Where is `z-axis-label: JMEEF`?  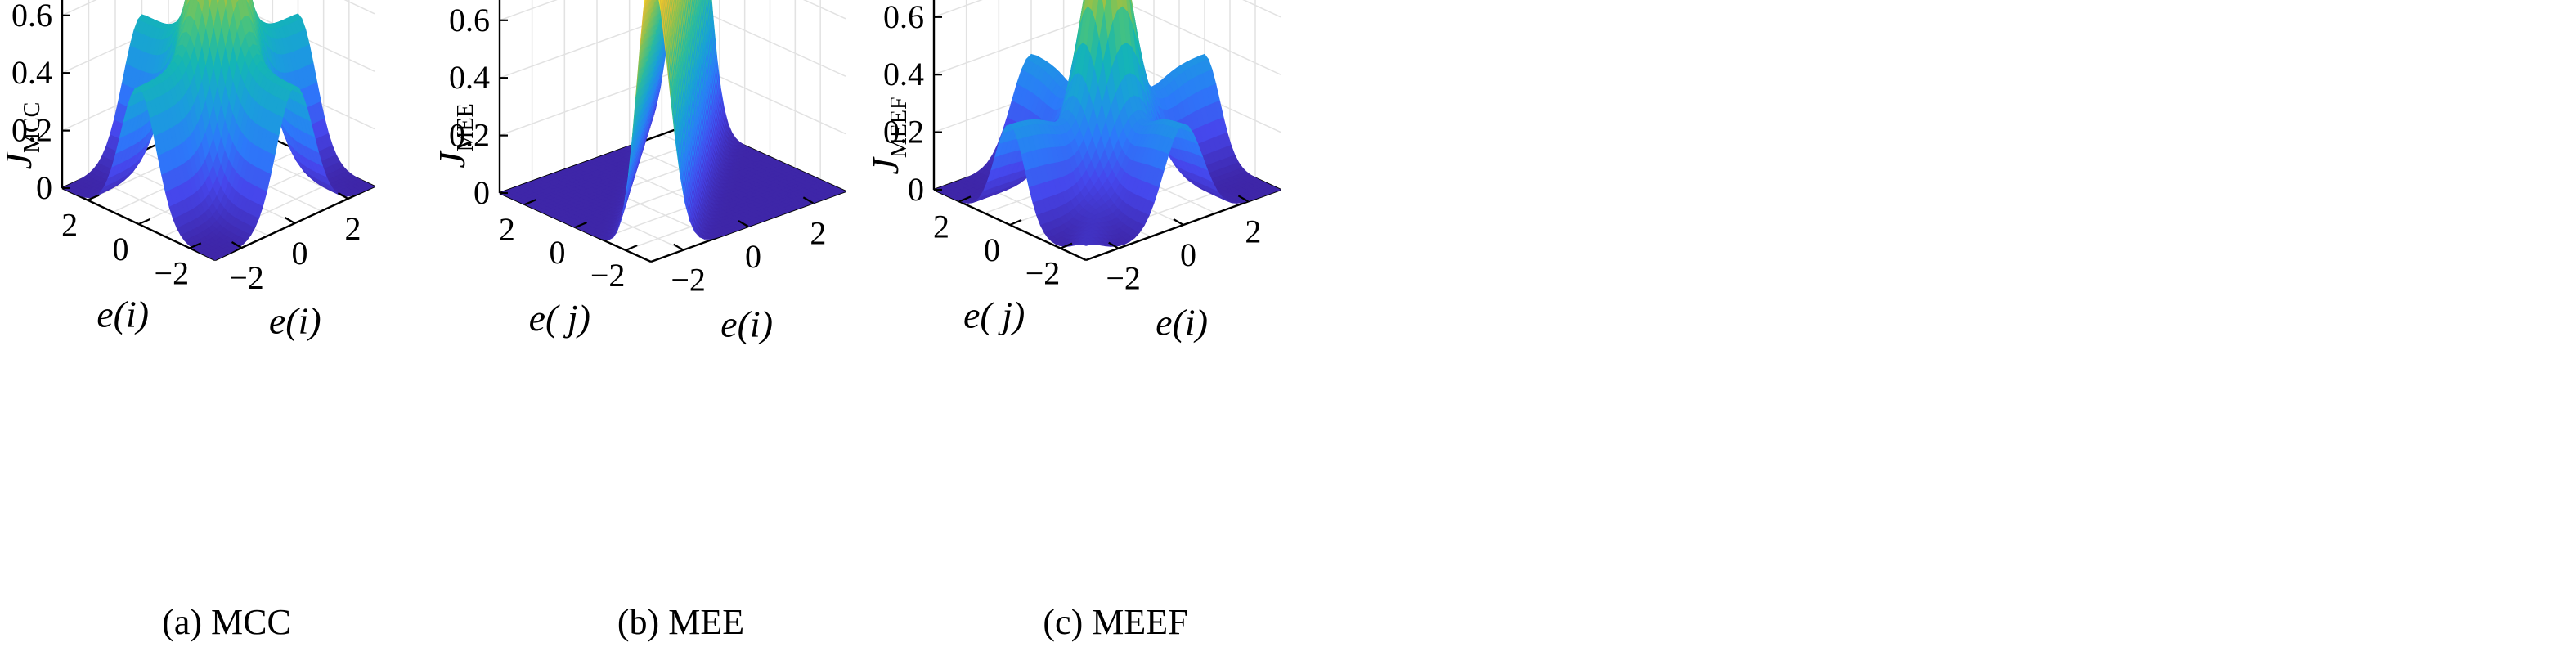
z-axis-label: JMEEF is located at coordinates (888, 135).